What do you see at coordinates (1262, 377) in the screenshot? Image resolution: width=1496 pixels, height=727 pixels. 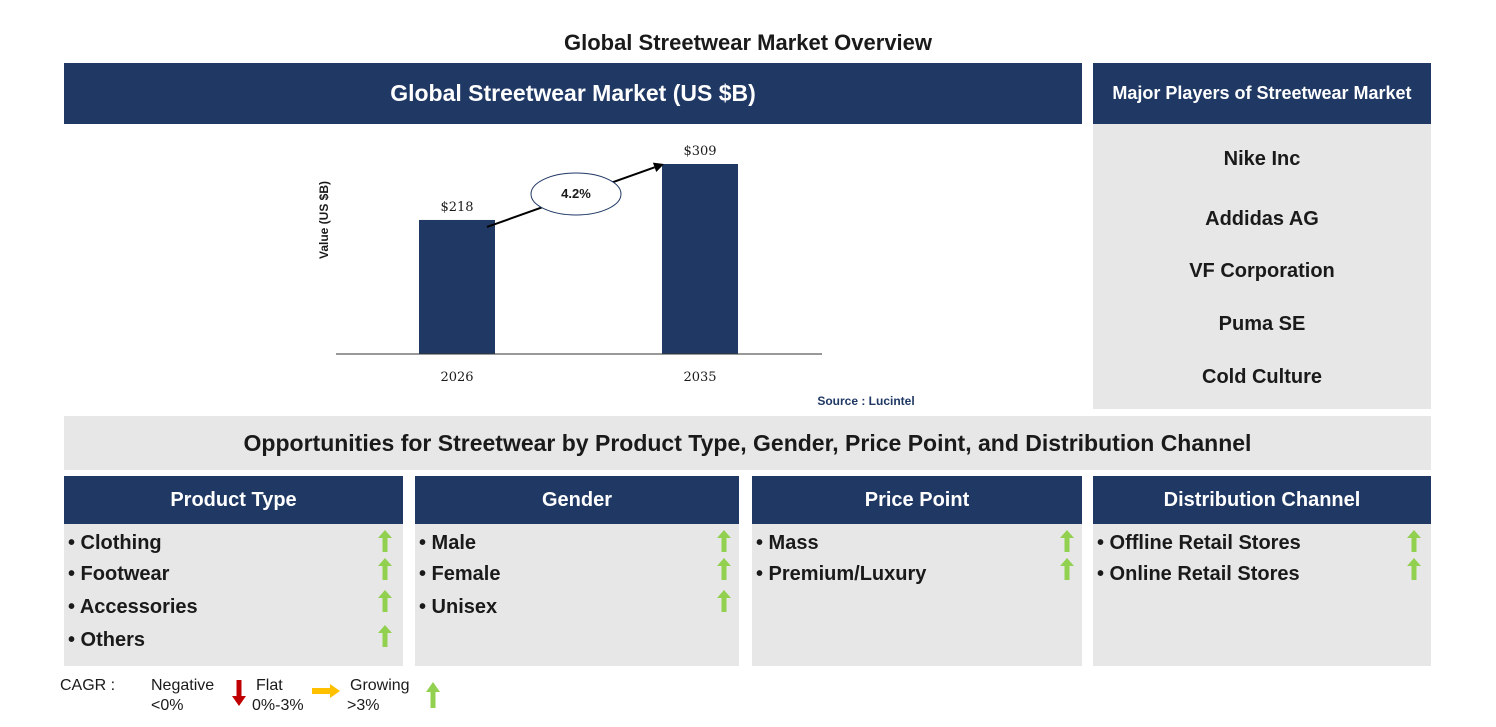 I see `player-cold-culture: Cold Culture` at bounding box center [1262, 377].